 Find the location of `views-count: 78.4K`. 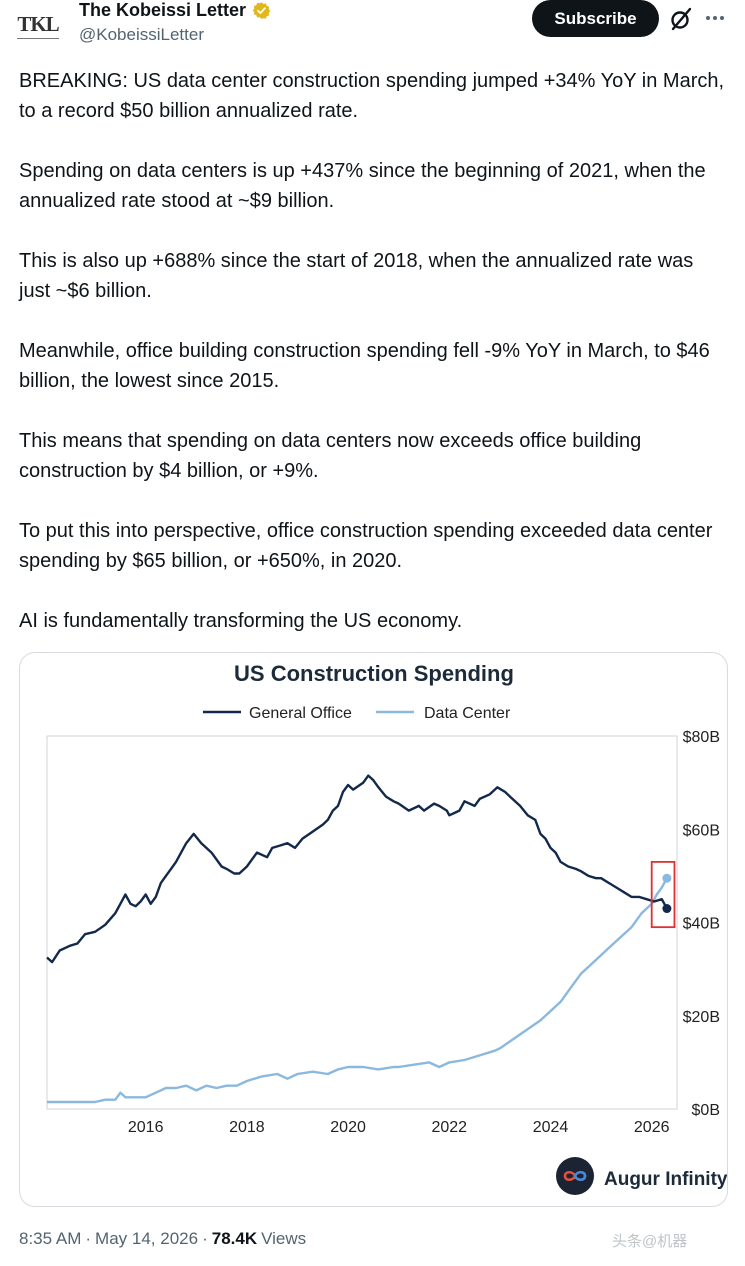

views-count: 78.4K is located at coordinates (234, 1238).